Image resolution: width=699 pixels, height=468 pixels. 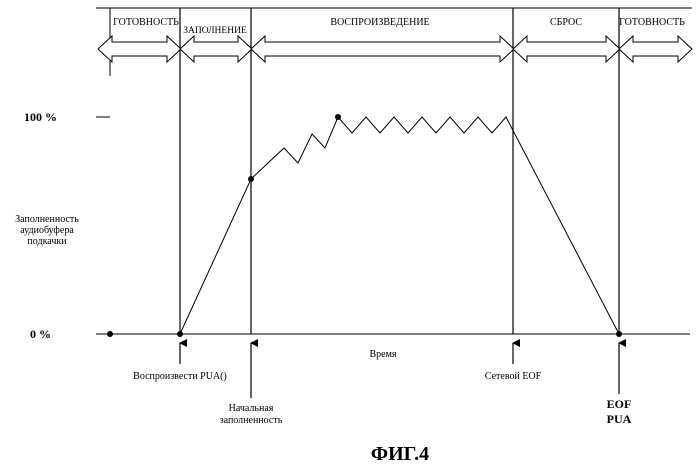 I want to click on figure-caption: ФИГ.4, so click(x=400, y=454).